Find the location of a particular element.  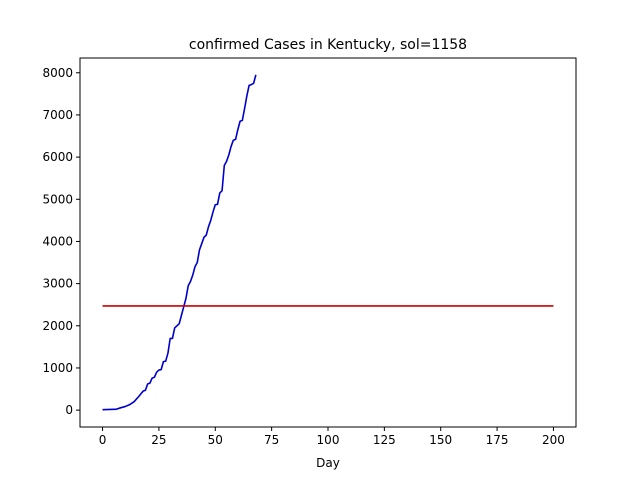

x-tick-label: 200 is located at coordinates (553, 440).